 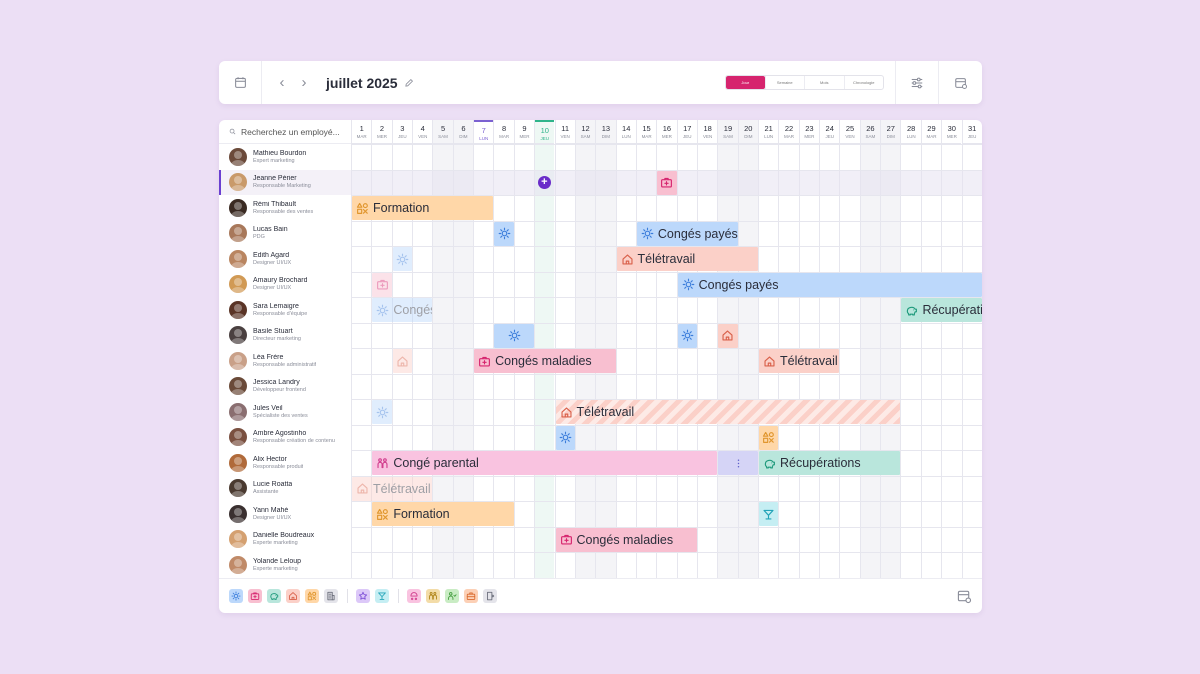 What do you see at coordinates (285, 463) in the screenshot?
I see `employee-row: Alix Hector Responsable produit` at bounding box center [285, 463].